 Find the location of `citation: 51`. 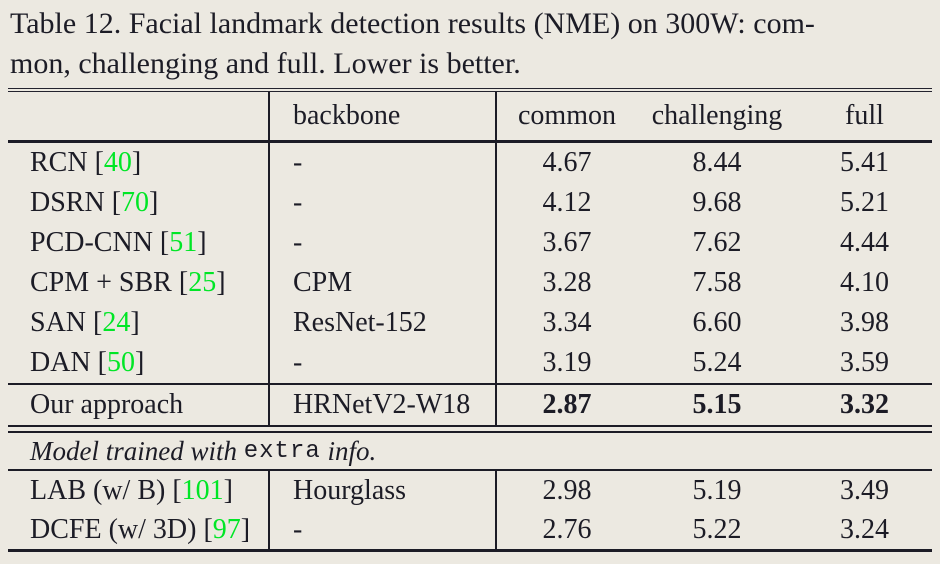

citation: 51 is located at coordinates (183, 242).